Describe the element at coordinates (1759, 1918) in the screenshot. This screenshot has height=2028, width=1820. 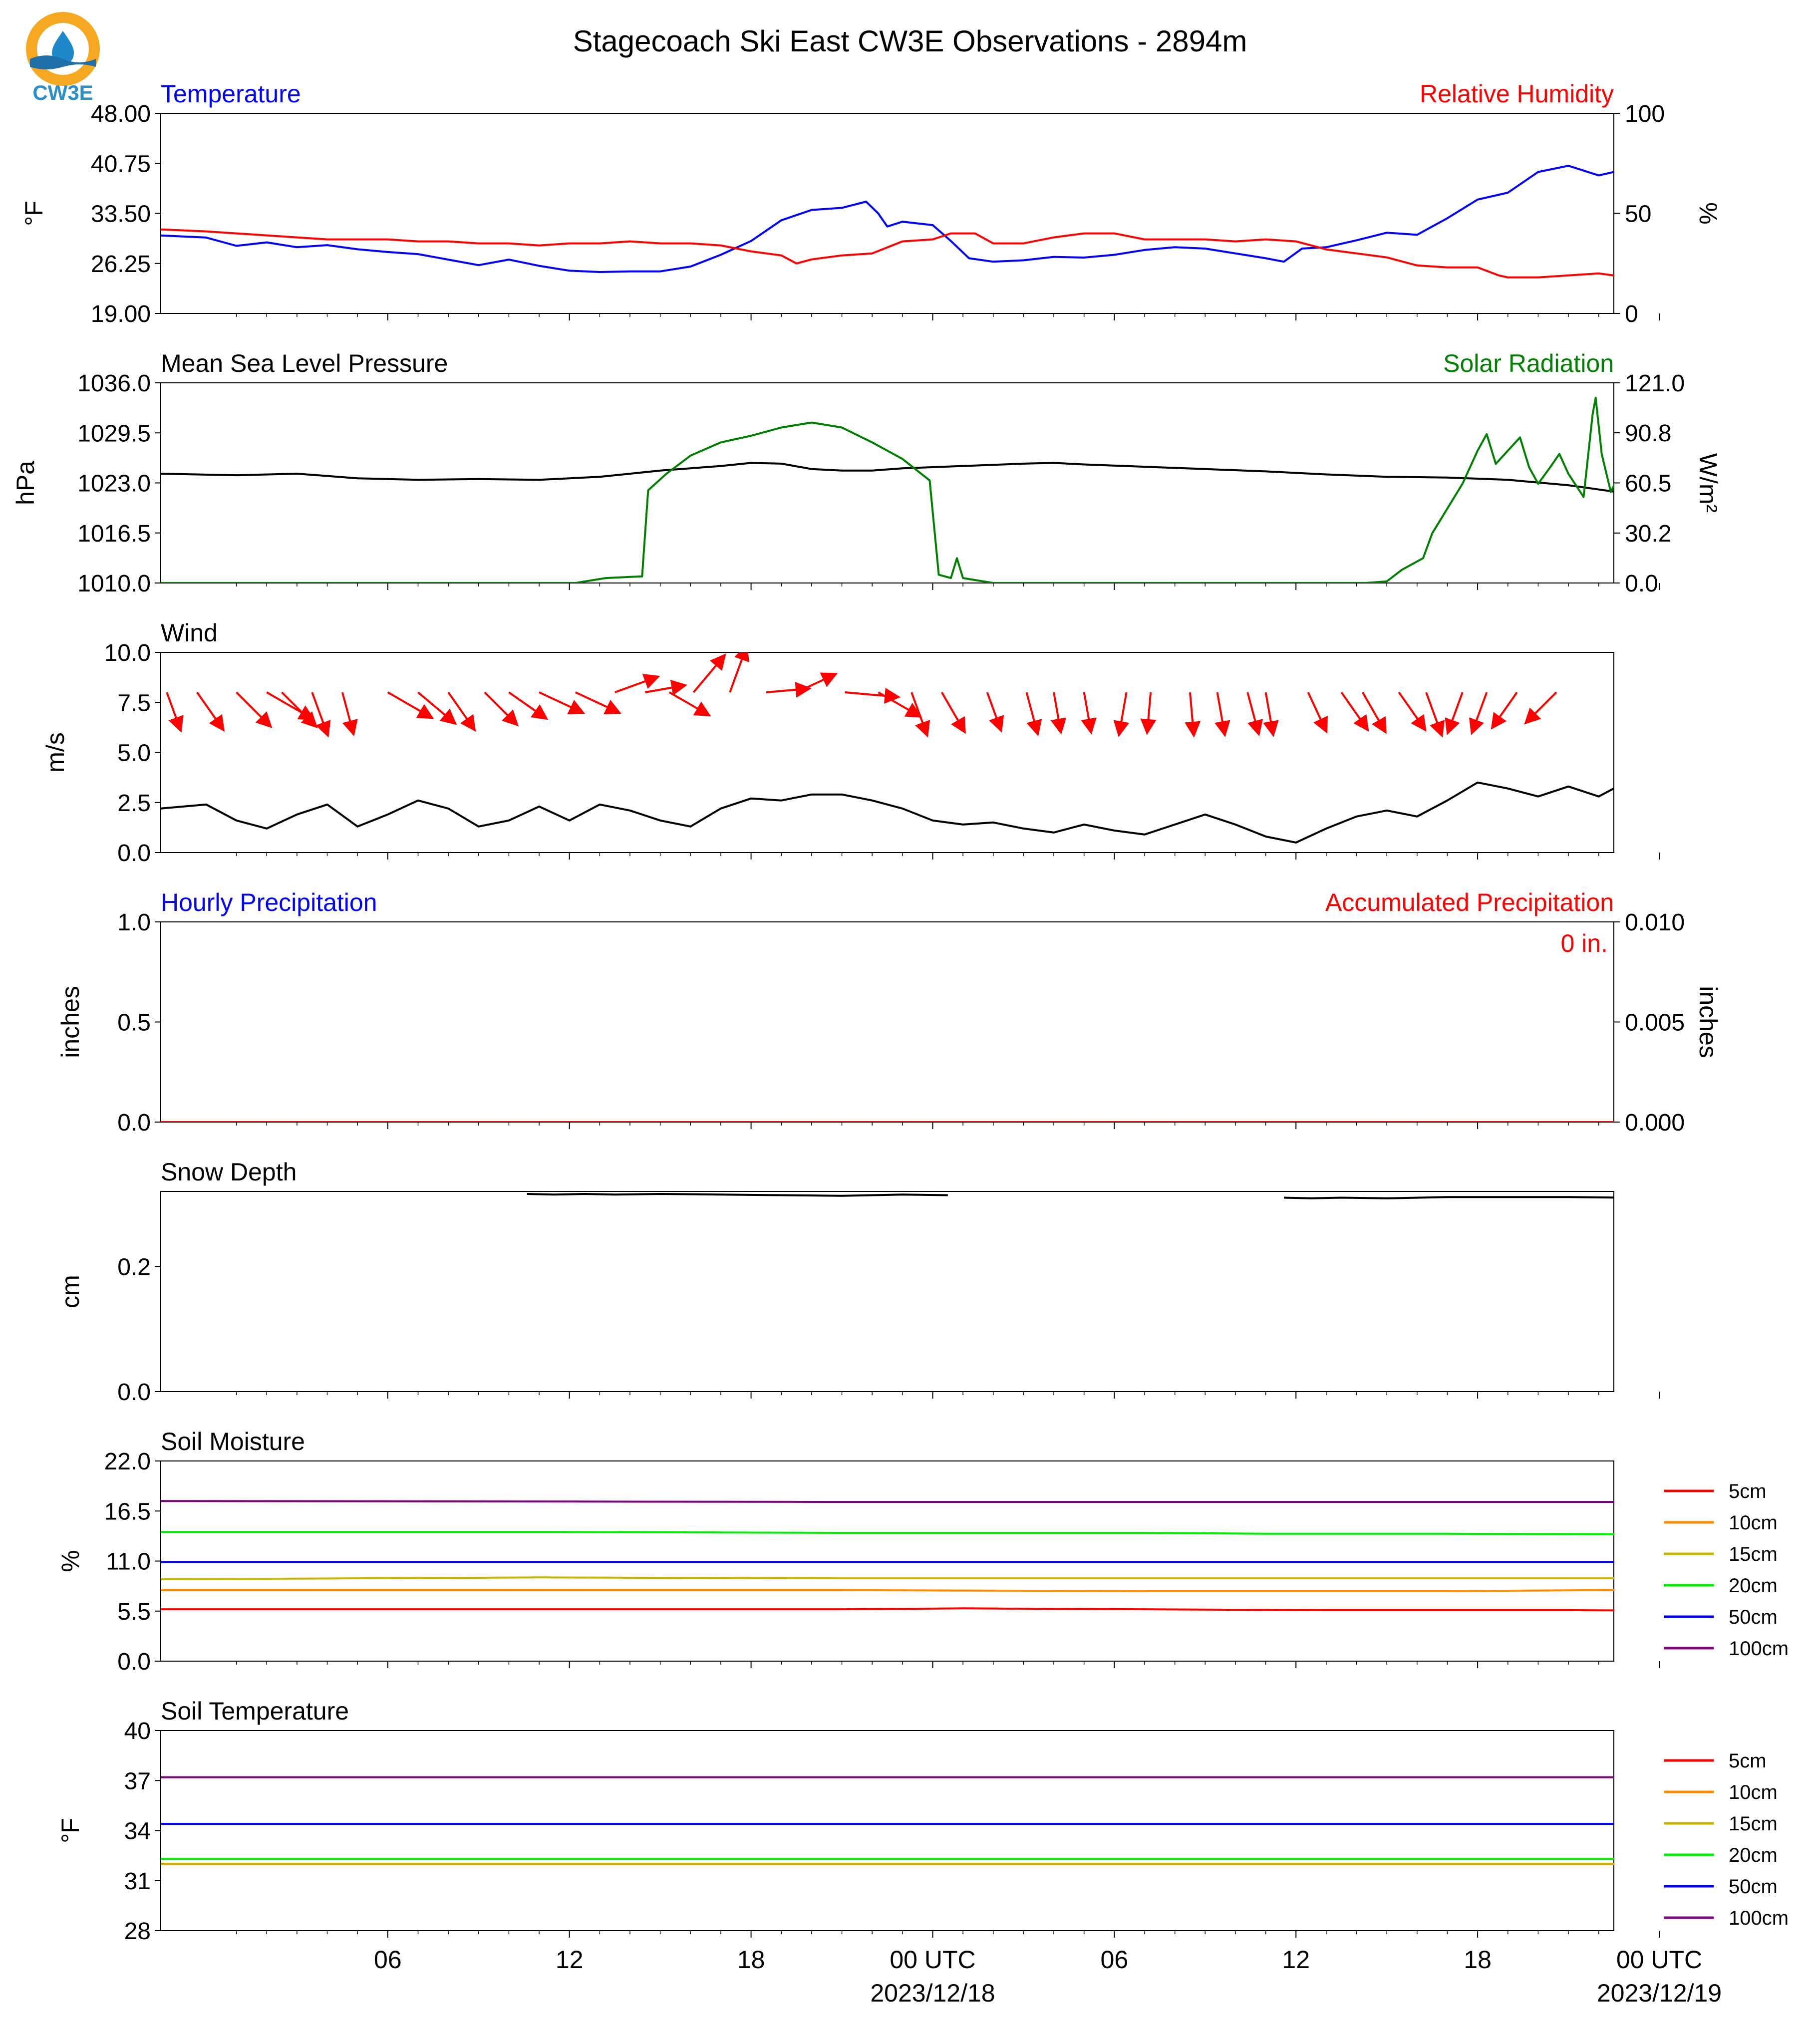
I see `soilt-legend-label: 100cm` at that location.